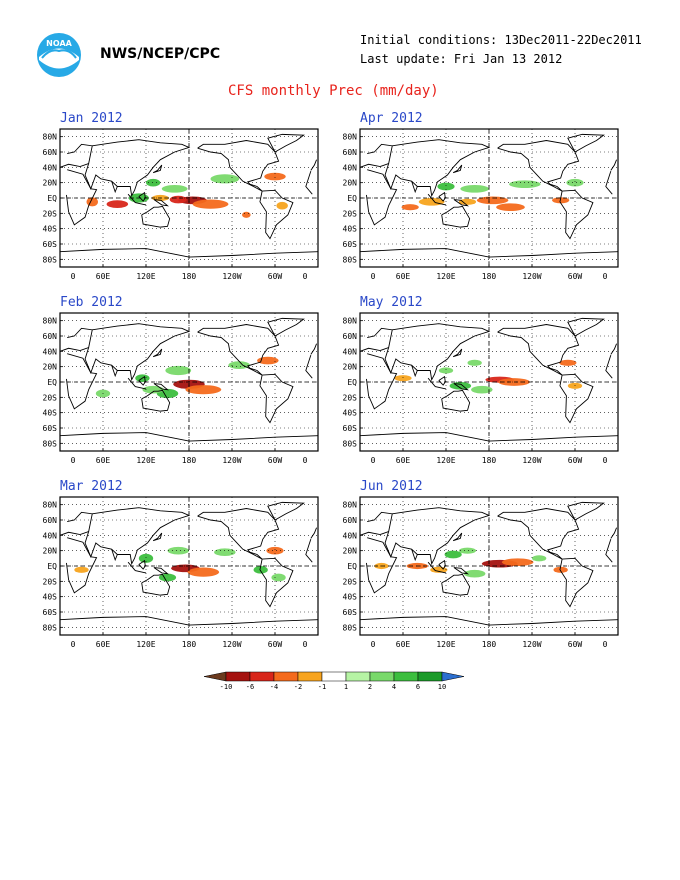 This screenshot has height=880, width=680. I want to click on panel-title-jan: Jan 2012, so click(91, 118).